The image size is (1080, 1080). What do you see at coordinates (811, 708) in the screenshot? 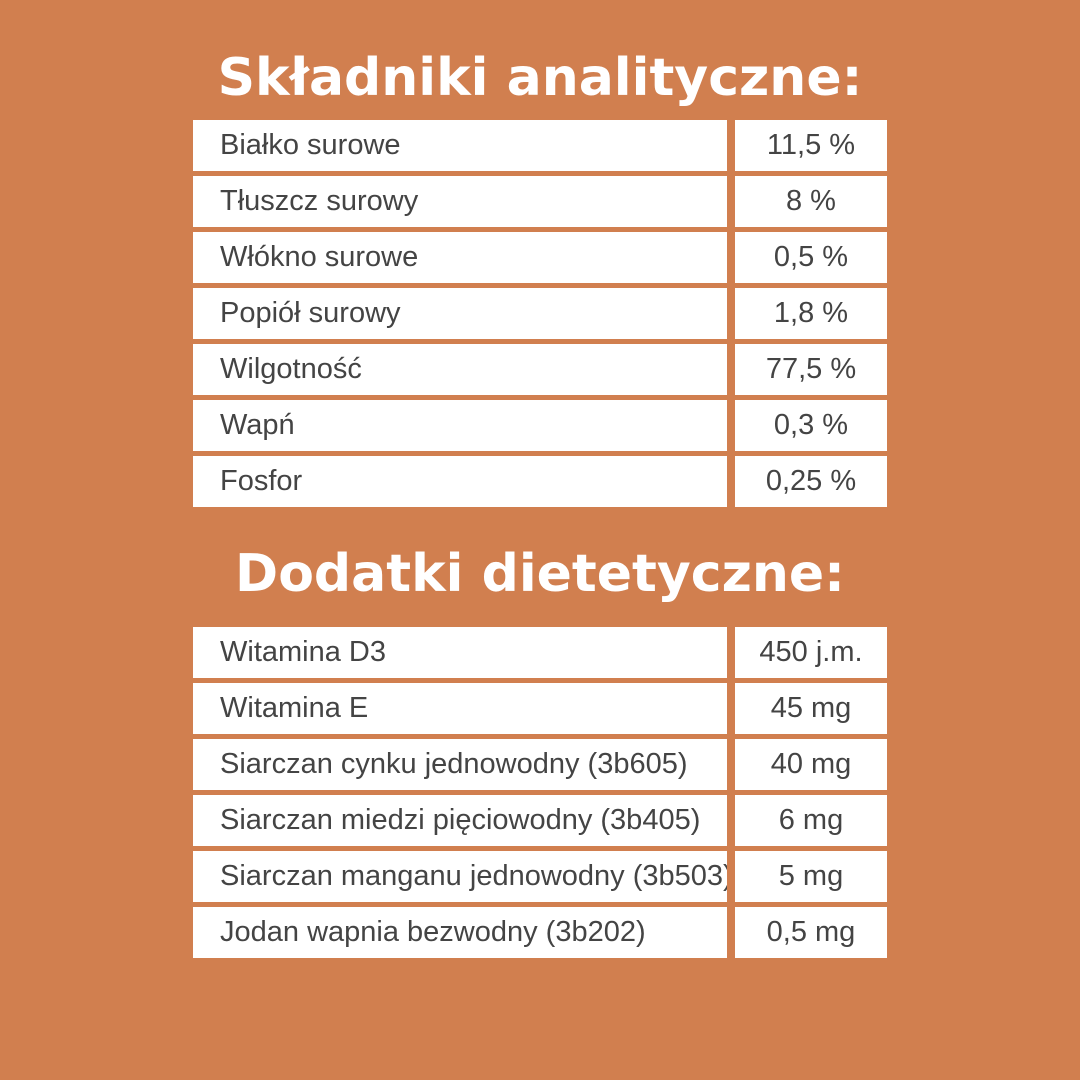
I see `row-value: 45 mg` at bounding box center [811, 708].